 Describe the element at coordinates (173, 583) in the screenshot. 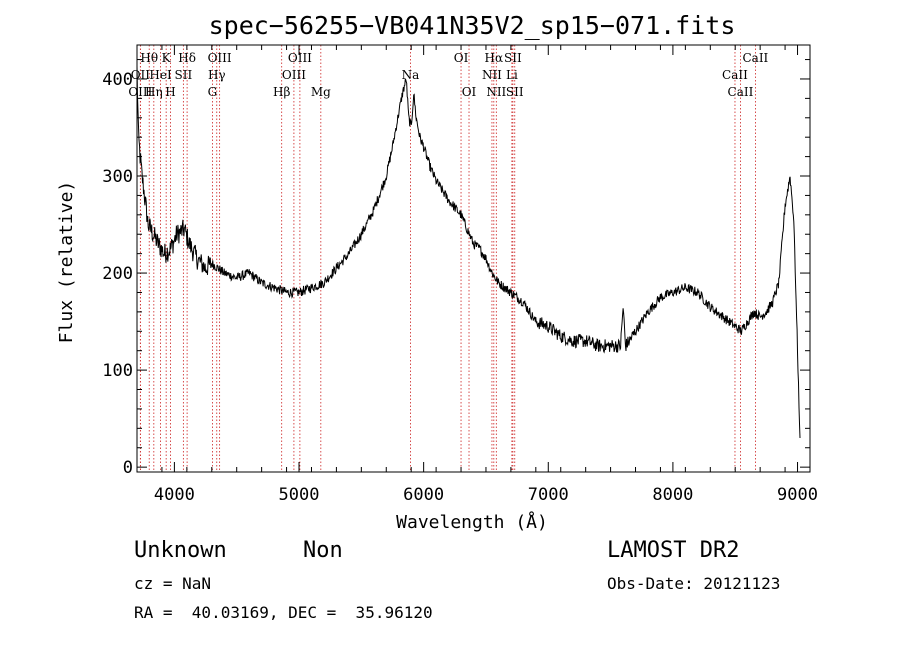

I see `redshift-readout: cz = NaN` at that location.